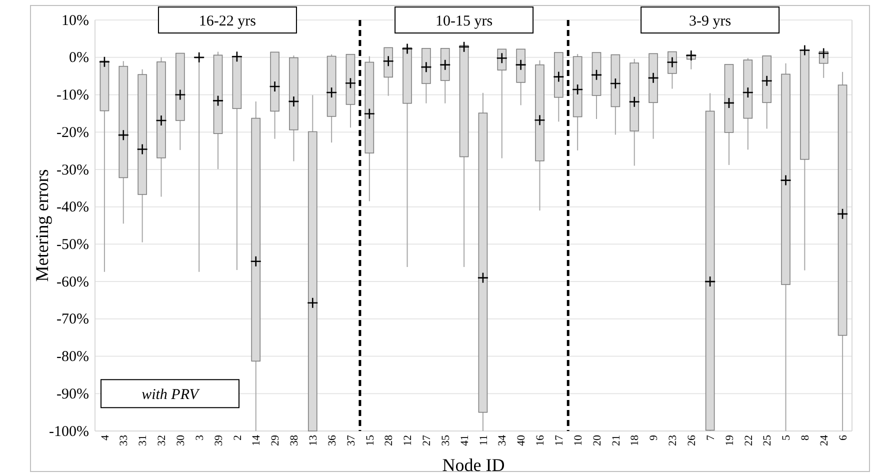 The height and width of the screenshot is (473, 876). I want to click on x-tick-label: 33, so click(124, 440).